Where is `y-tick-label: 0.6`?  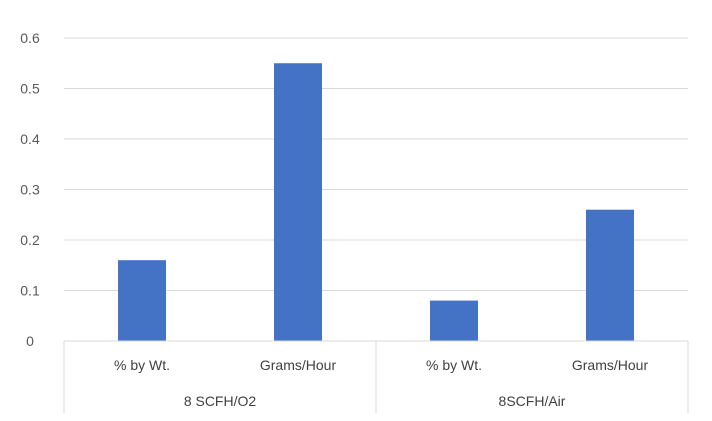
y-tick-label: 0.6 is located at coordinates (30, 38).